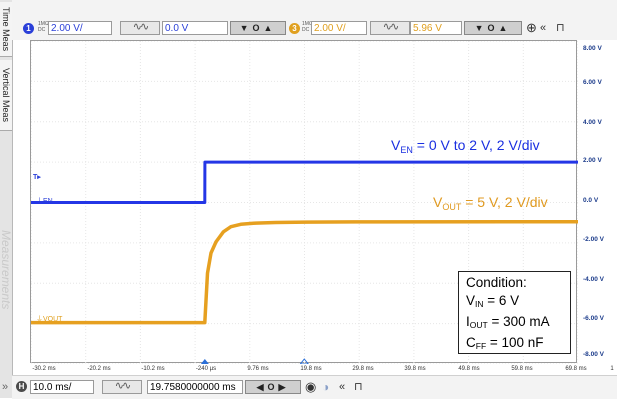 The image size is (617, 399). I want to click on y-tick-label: 2.00 V, so click(592, 160).